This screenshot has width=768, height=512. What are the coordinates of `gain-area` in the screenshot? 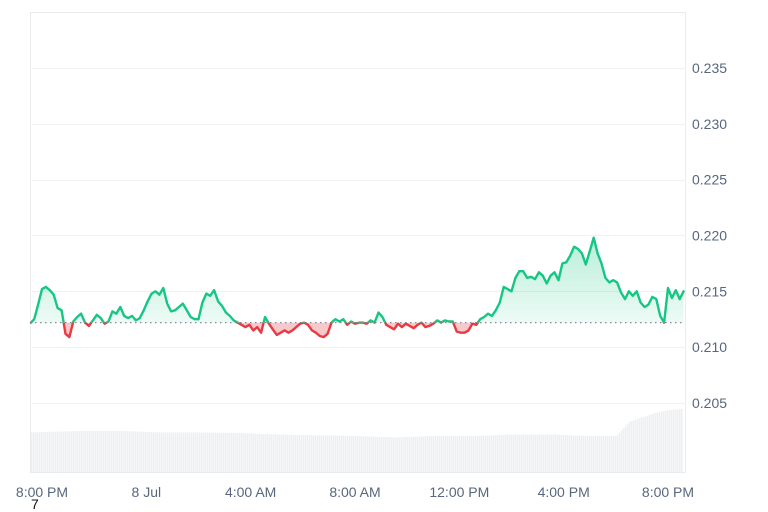 It's located at (357, 280).